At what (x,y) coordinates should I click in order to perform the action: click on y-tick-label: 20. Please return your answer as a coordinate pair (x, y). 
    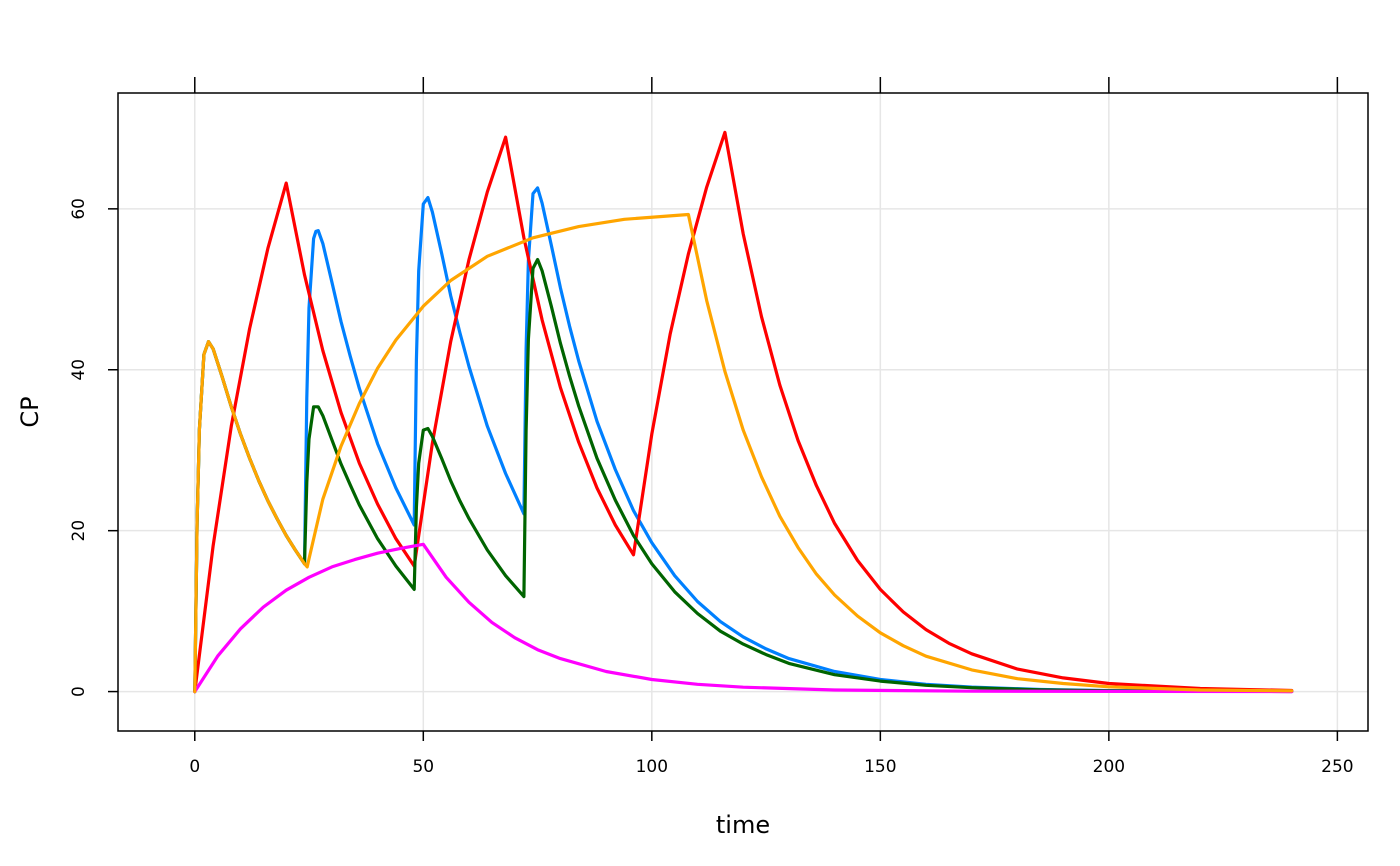
    Looking at the image, I should click on (79, 531).